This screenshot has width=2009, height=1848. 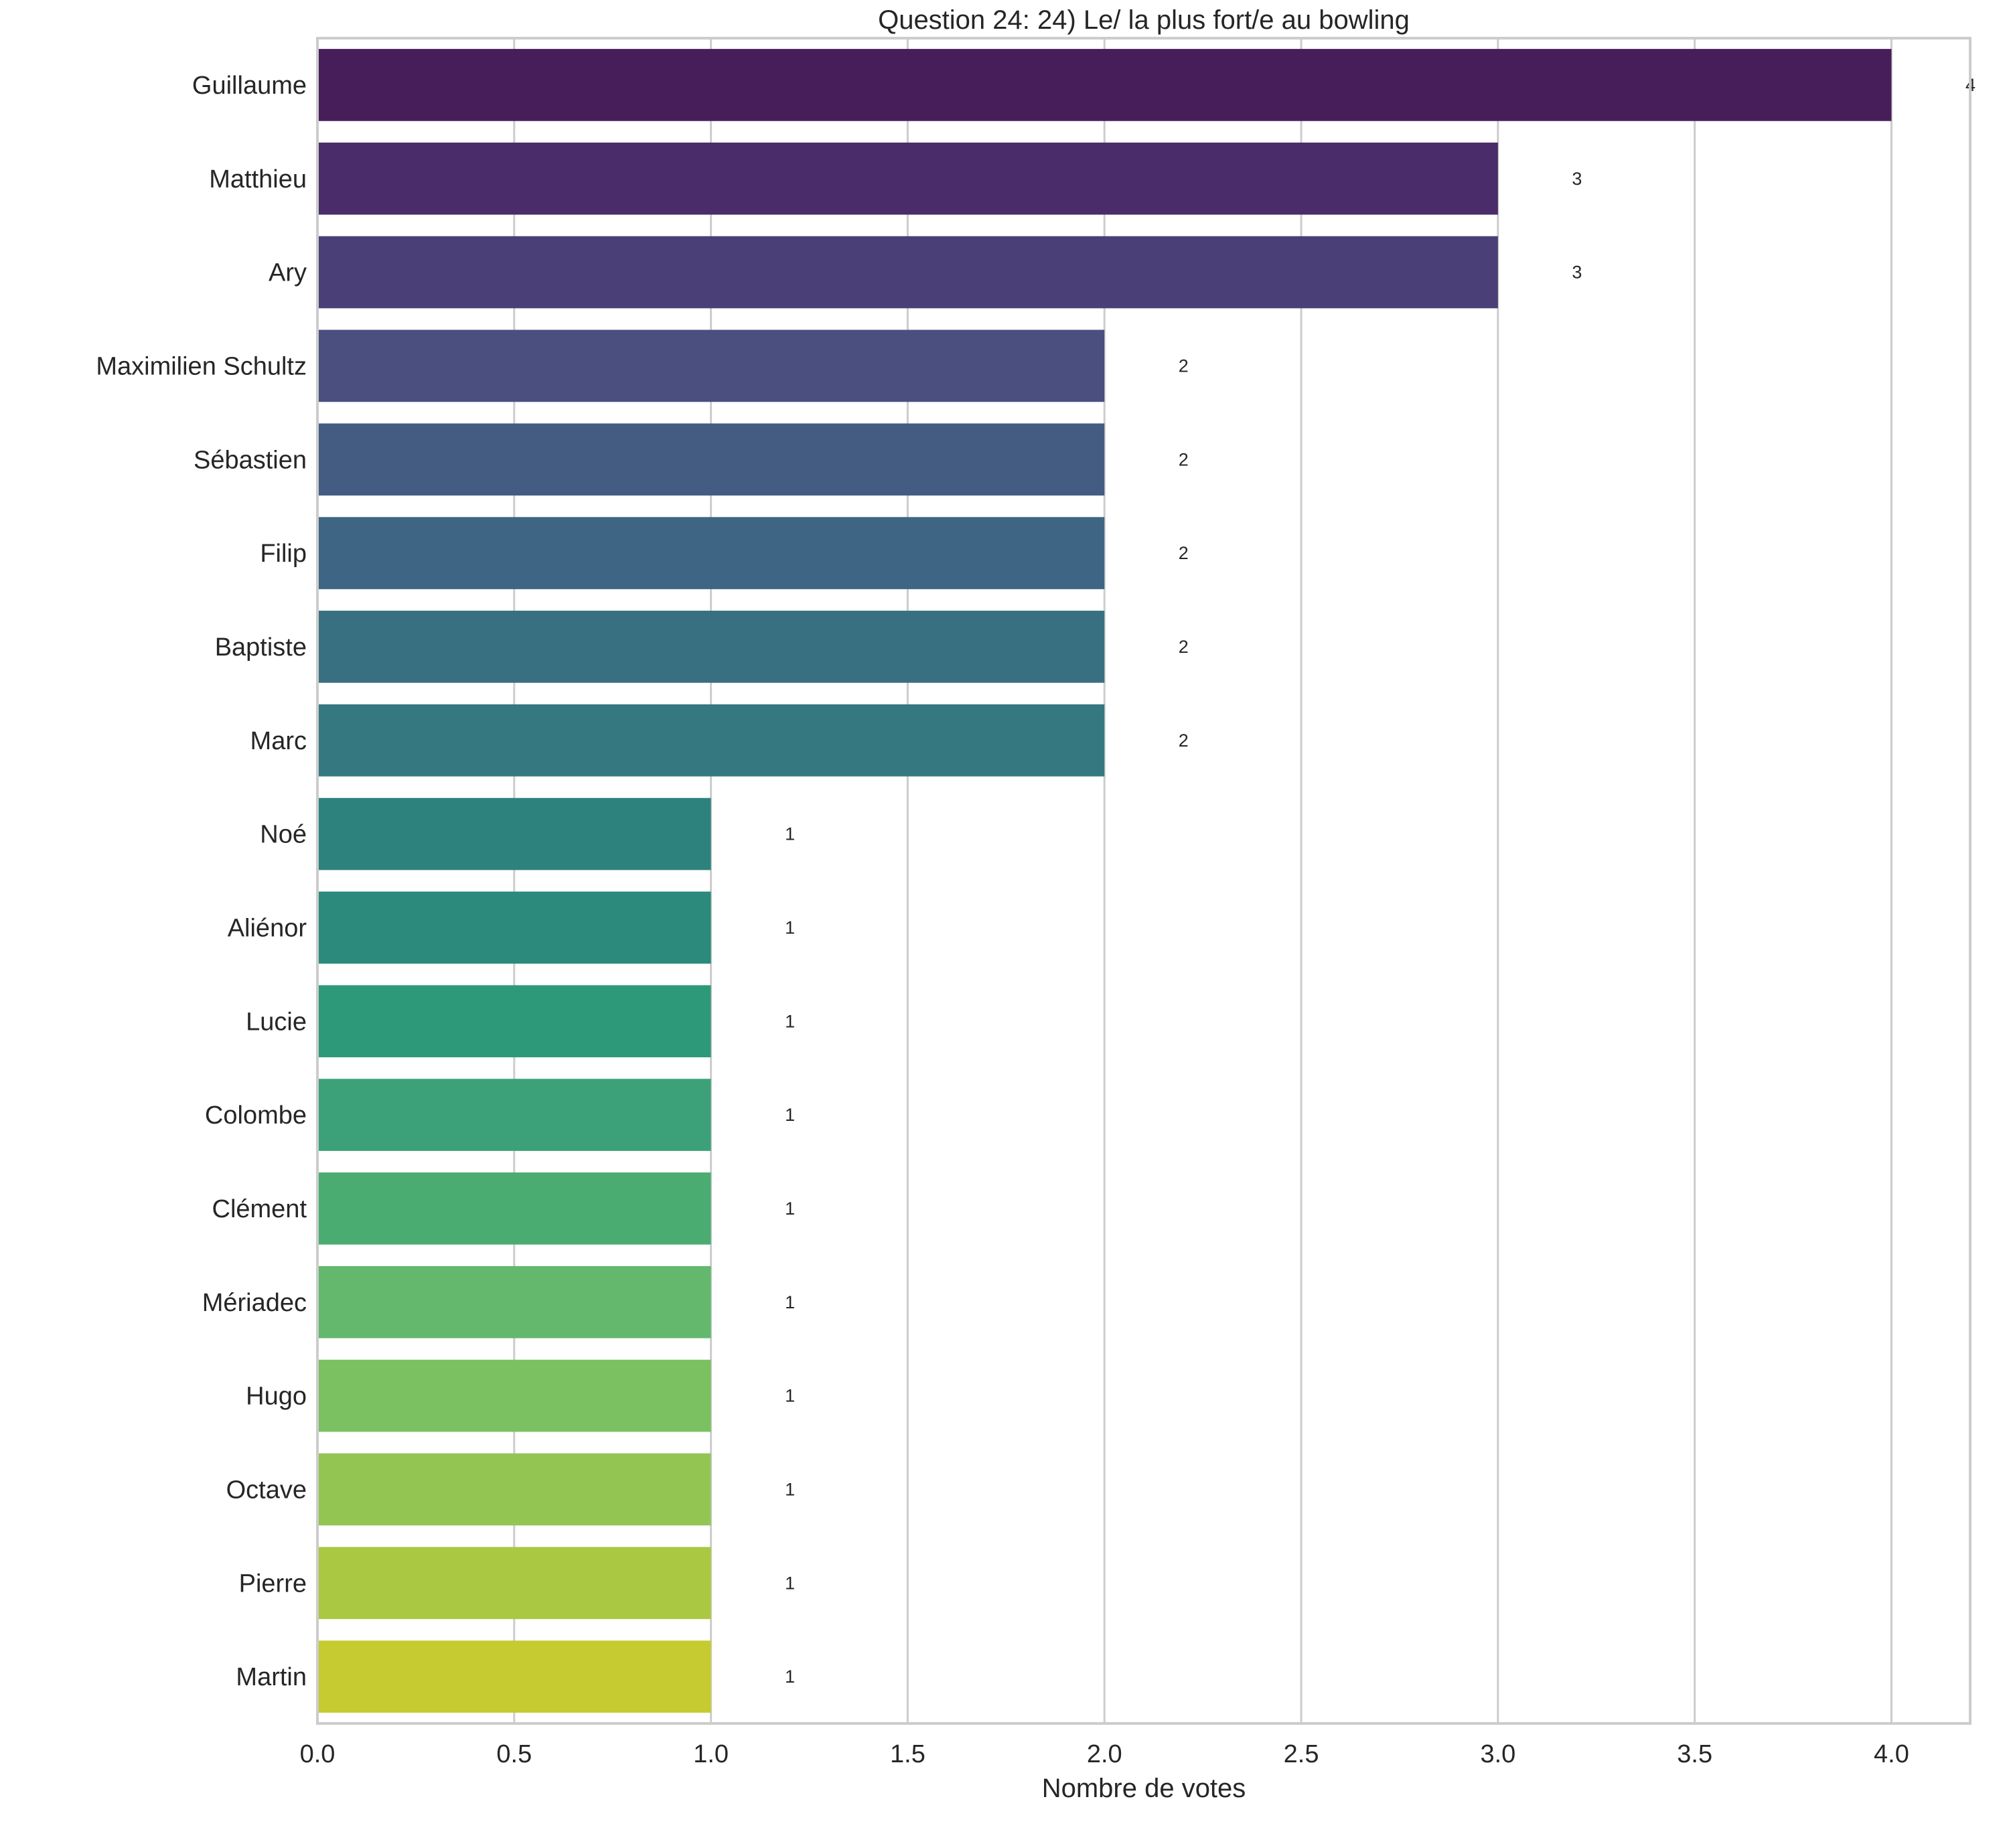 I want to click on y-tick-label: Lucie, so click(x=276, y=1022).